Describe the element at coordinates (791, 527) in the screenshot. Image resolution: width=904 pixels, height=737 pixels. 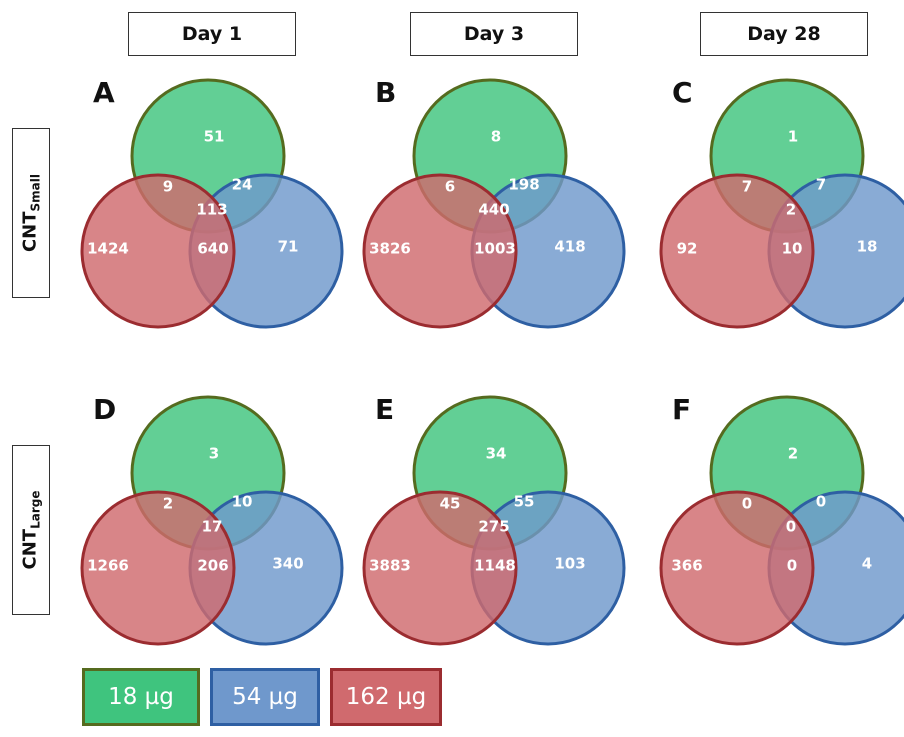
I see `region-count-all: 0` at that location.